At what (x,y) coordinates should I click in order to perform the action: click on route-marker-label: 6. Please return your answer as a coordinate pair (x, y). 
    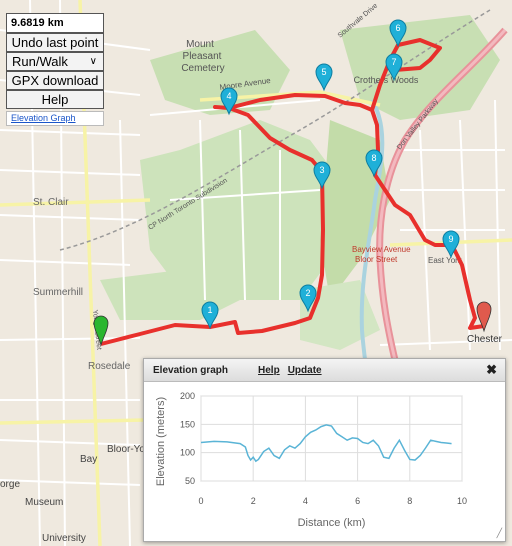
    Looking at the image, I should click on (397, 28).